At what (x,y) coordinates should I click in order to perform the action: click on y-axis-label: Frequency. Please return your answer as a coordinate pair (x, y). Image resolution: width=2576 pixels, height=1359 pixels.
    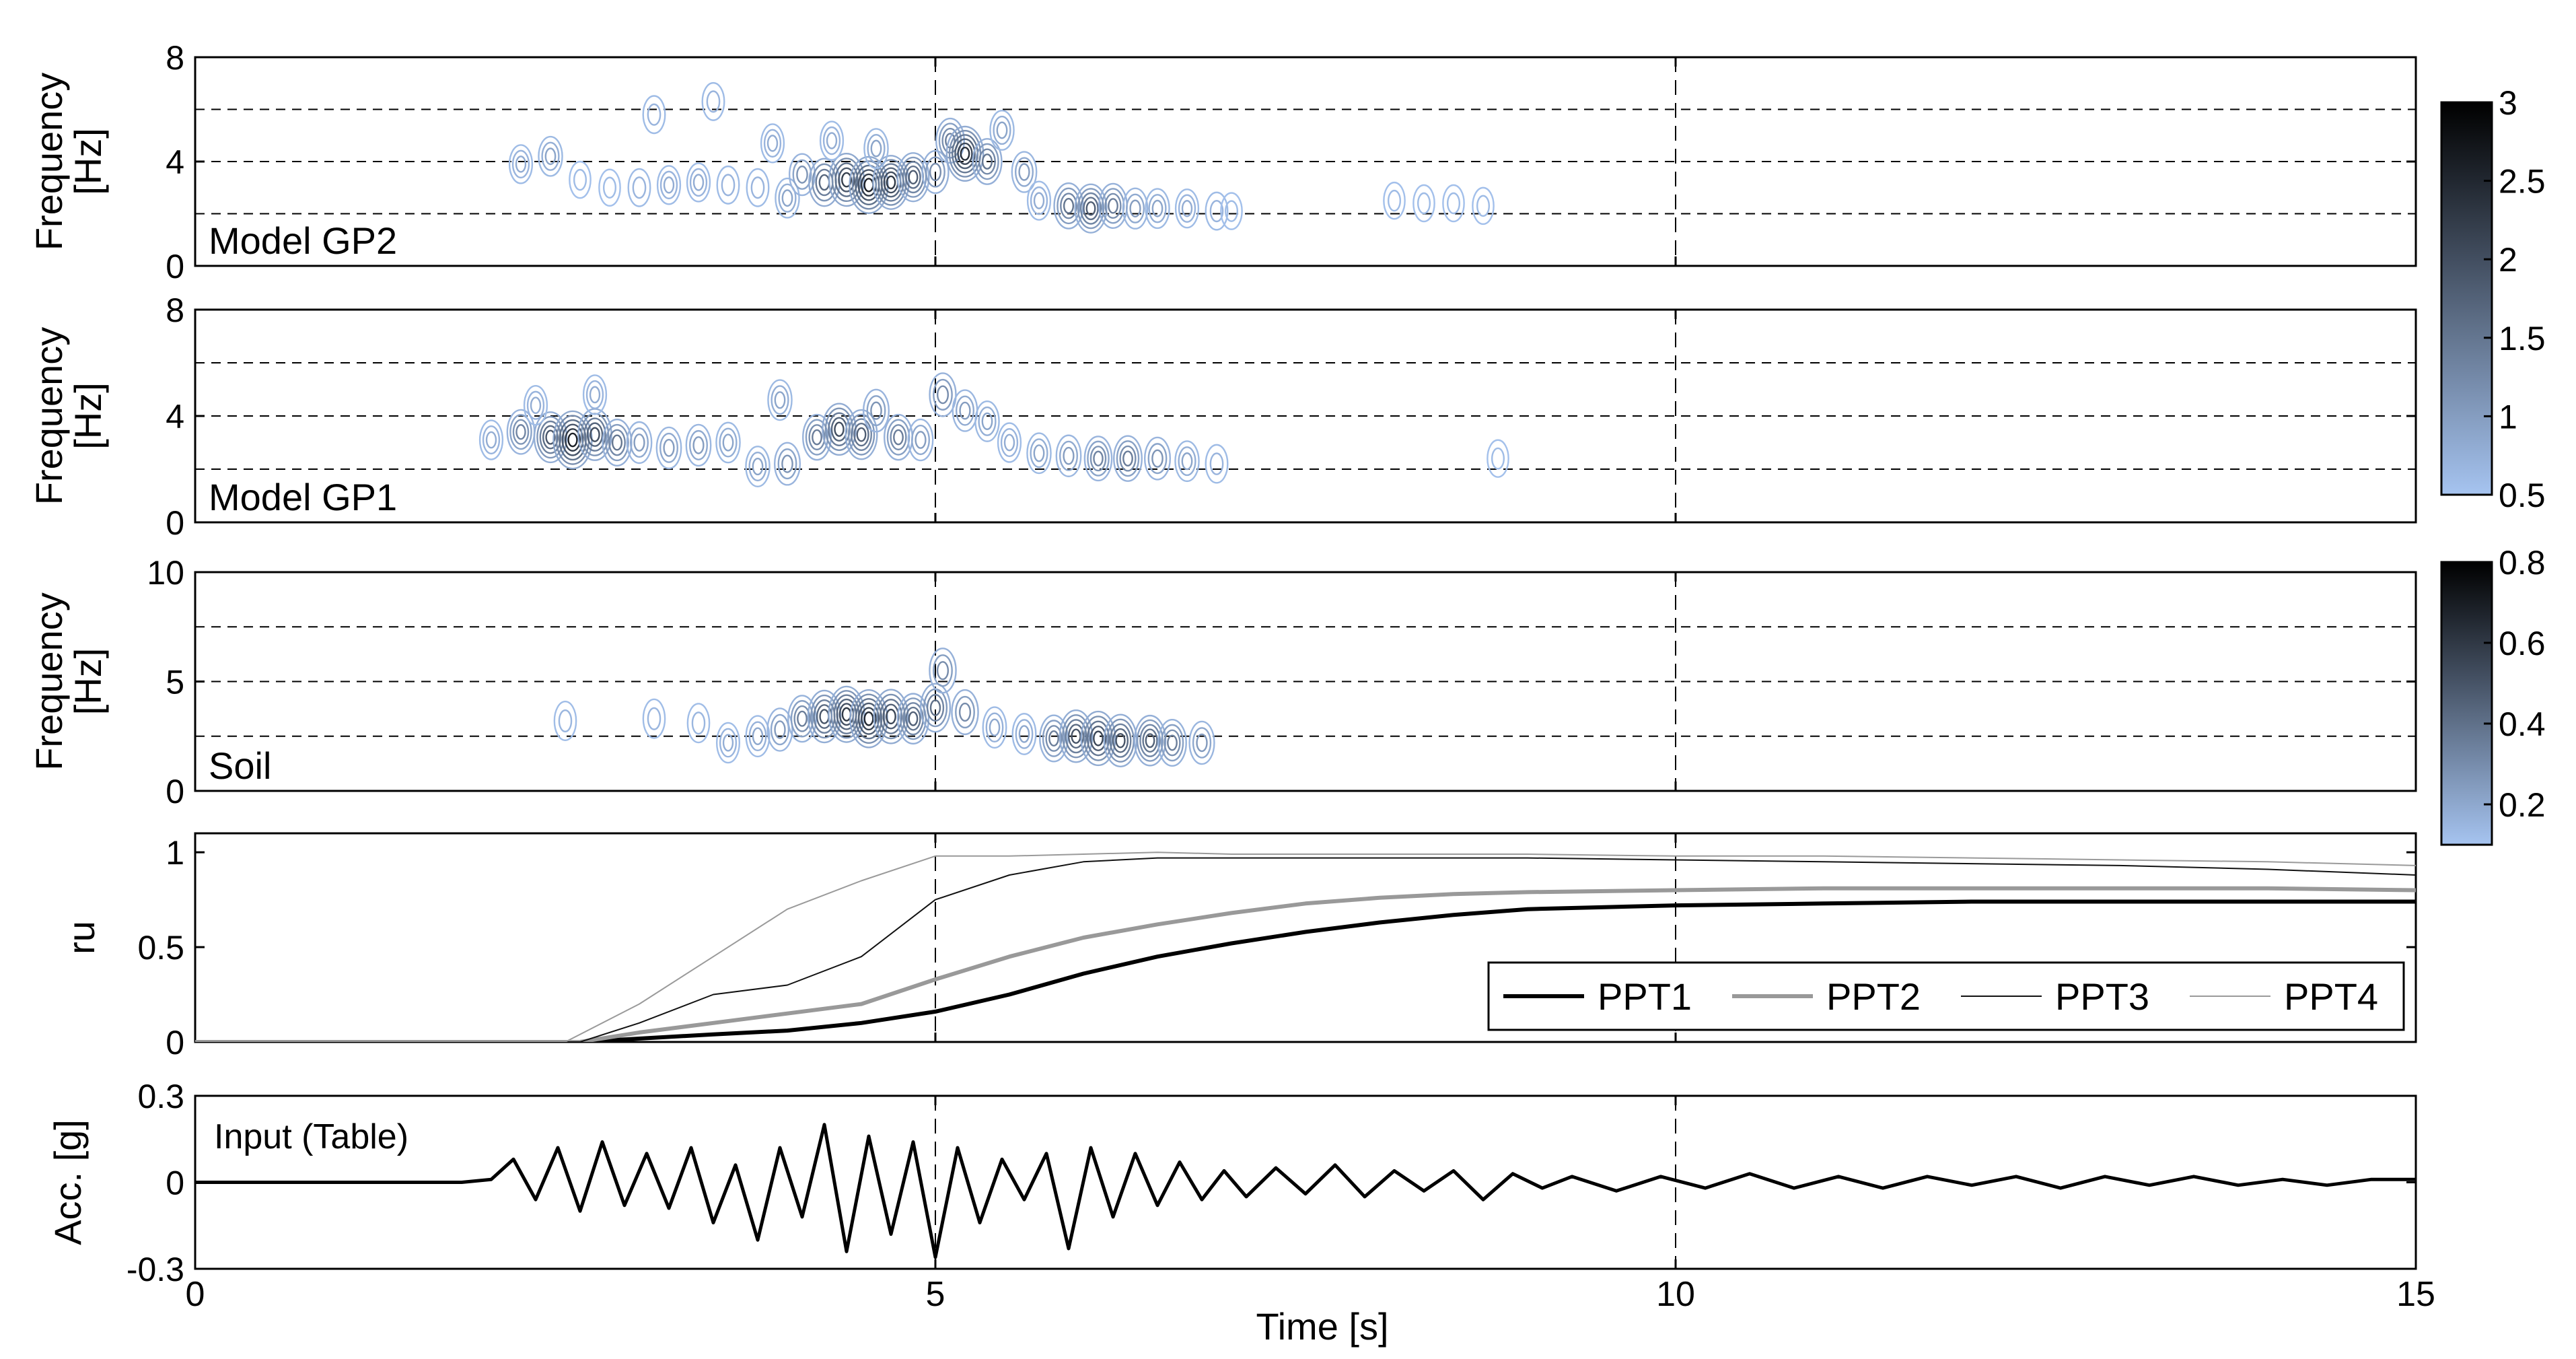
    Looking at the image, I should click on (49, 162).